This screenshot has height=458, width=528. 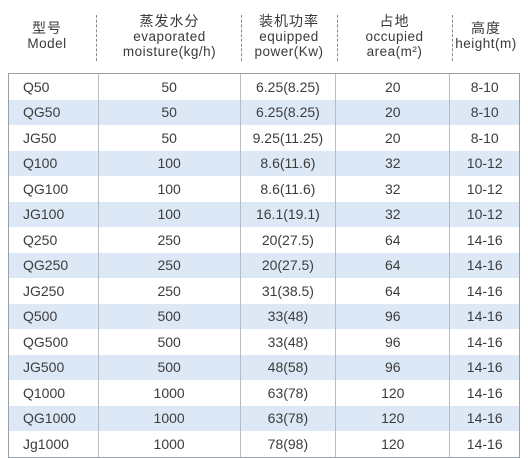 I want to click on table-row: JG500 500 48(58) 96 14-16, so click(x=264, y=367).